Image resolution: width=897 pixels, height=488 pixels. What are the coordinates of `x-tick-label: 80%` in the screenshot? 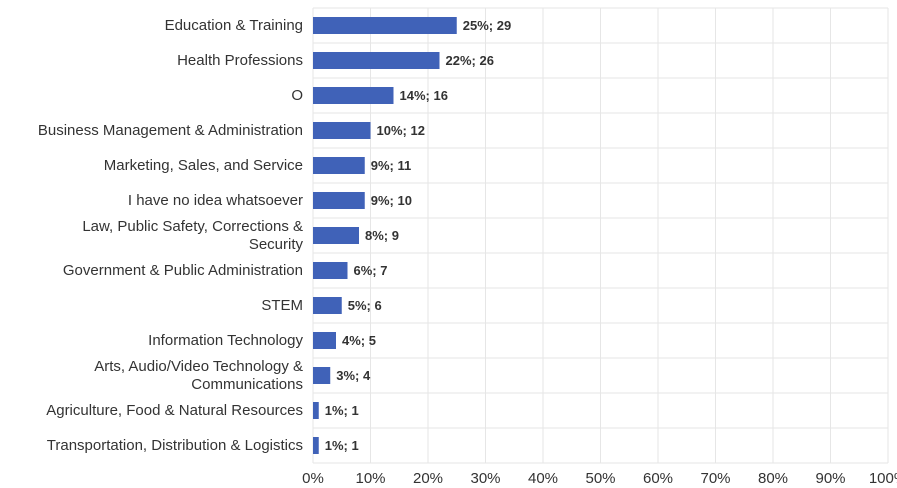 It's located at (773, 478).